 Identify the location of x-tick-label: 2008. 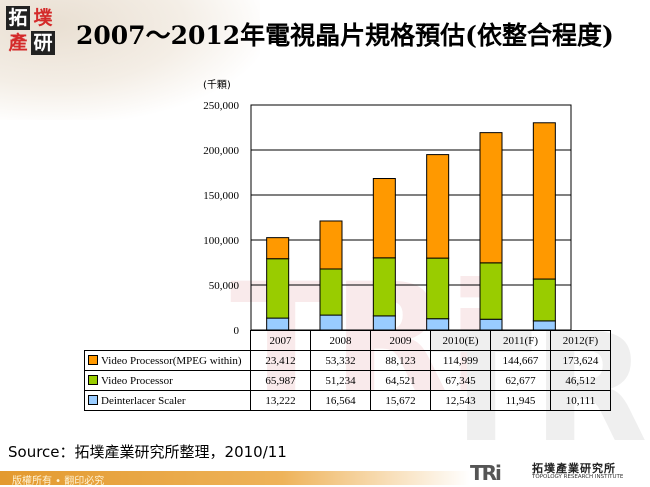
(340, 340).